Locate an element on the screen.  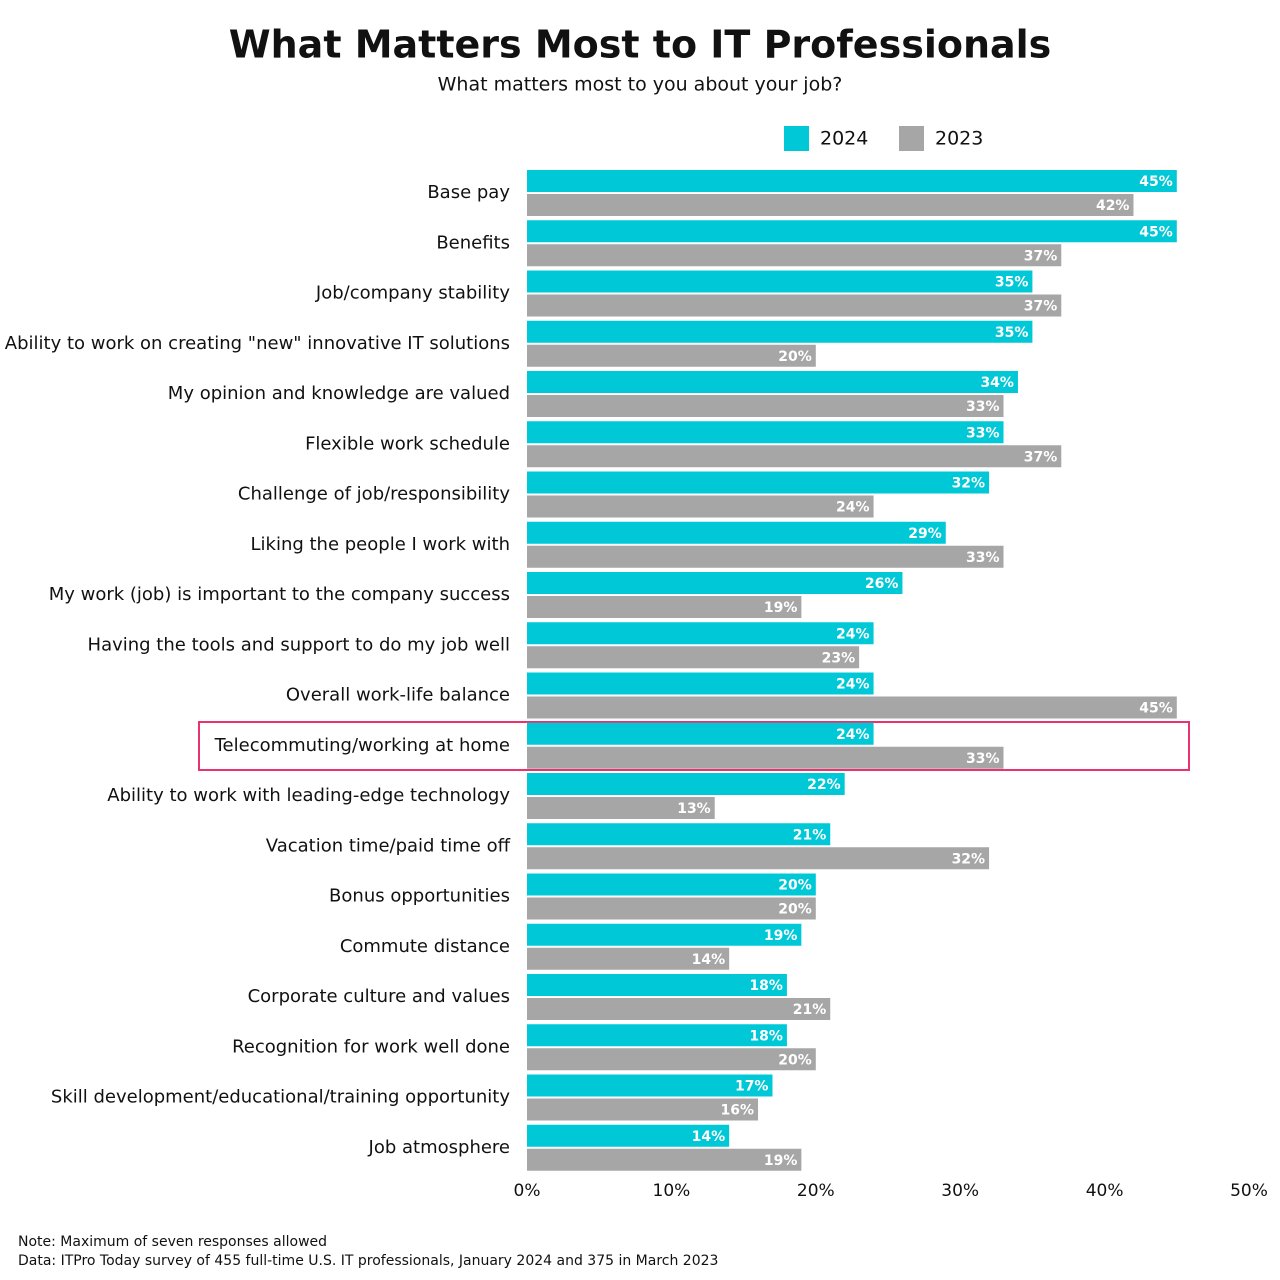
note: Note: Maximum of seven responses allowed is located at coordinates (172, 1242).